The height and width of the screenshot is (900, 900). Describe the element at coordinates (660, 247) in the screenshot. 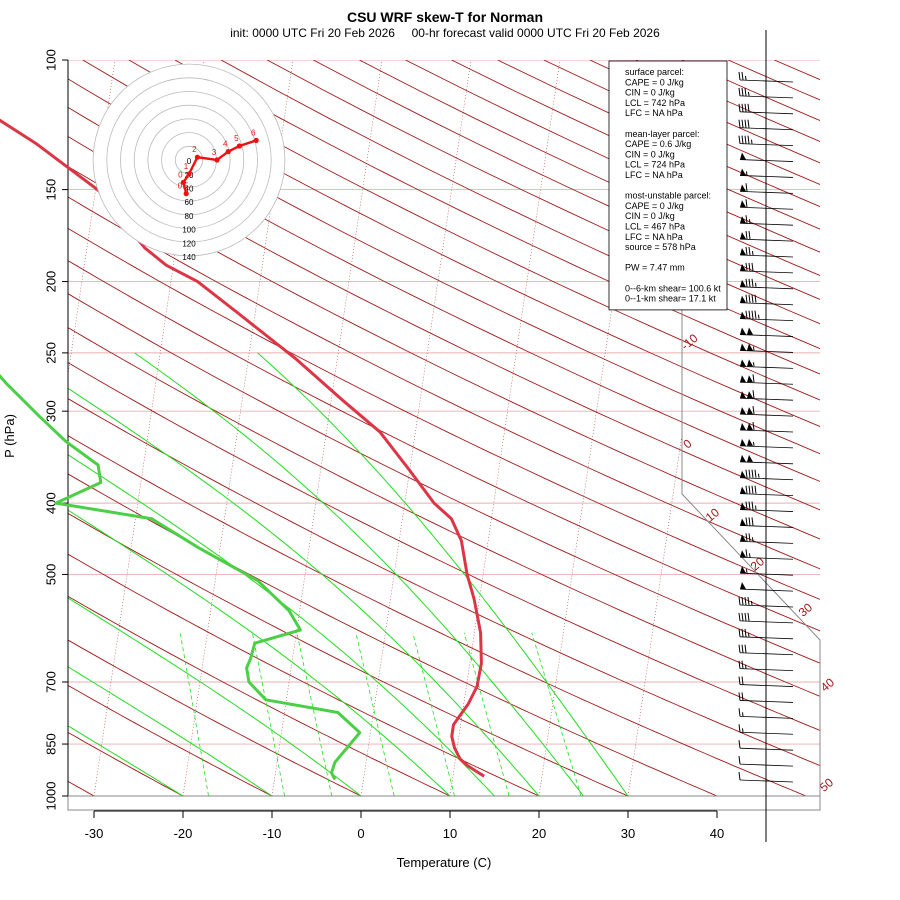

I see `info-box-line: source = 578 hPa` at that location.